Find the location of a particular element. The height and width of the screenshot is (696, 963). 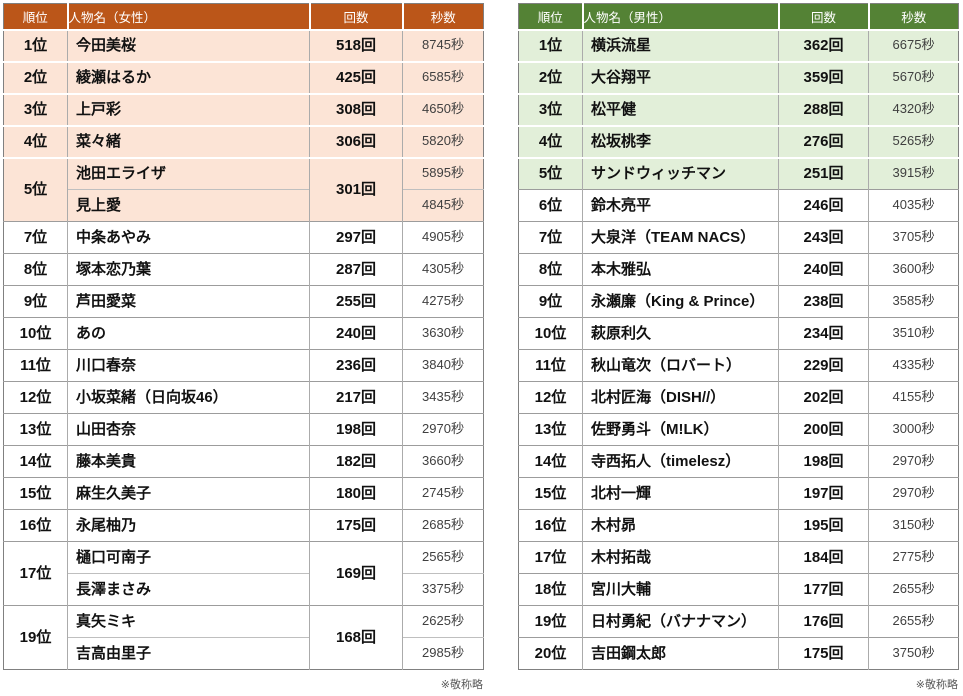

count-cell: 177回 is located at coordinates (823, 589).